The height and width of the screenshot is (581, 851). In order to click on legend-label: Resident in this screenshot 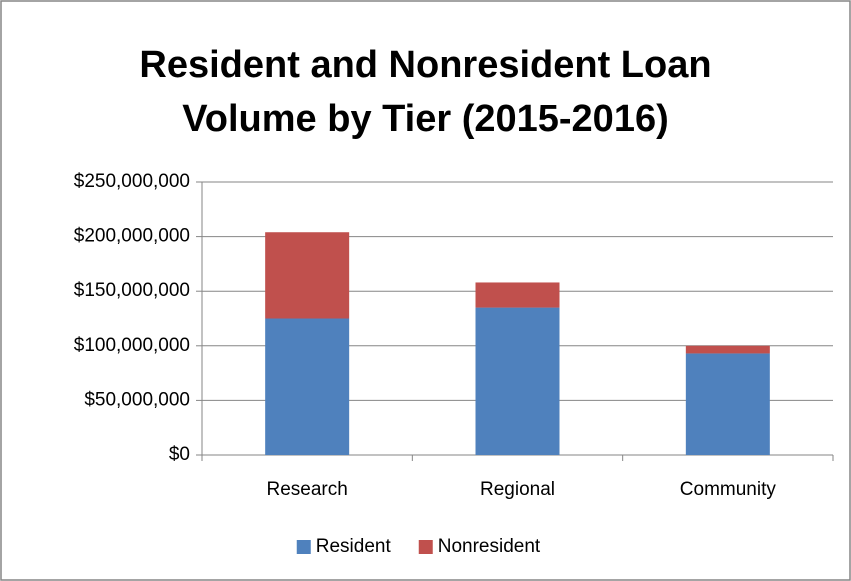, I will do `click(354, 546)`.